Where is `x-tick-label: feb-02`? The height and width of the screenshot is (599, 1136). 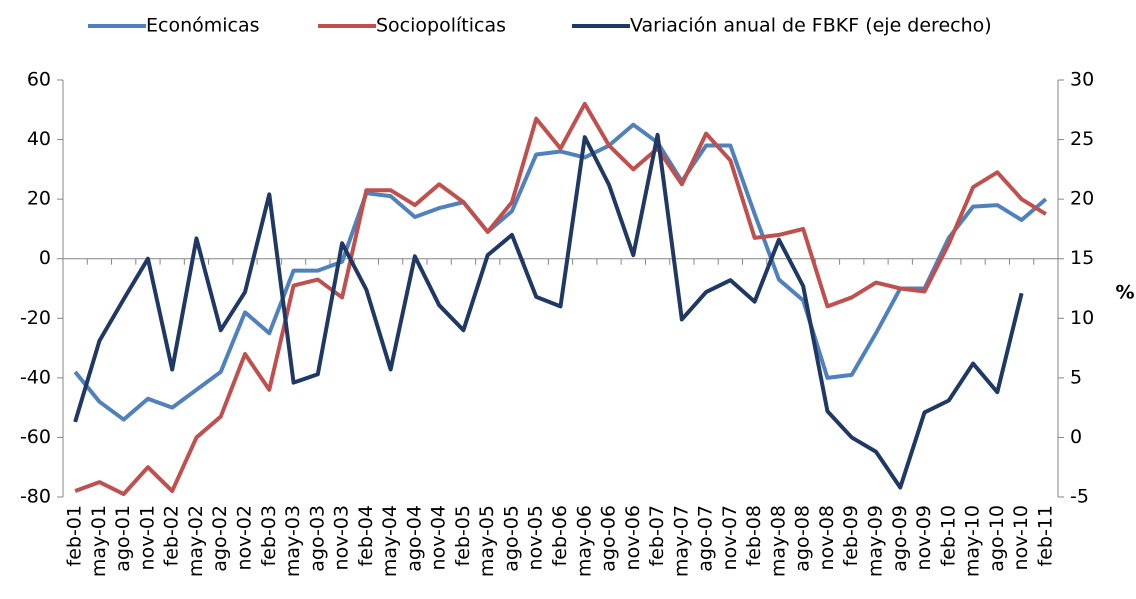
x-tick-label: feb-02 is located at coordinates (172, 535).